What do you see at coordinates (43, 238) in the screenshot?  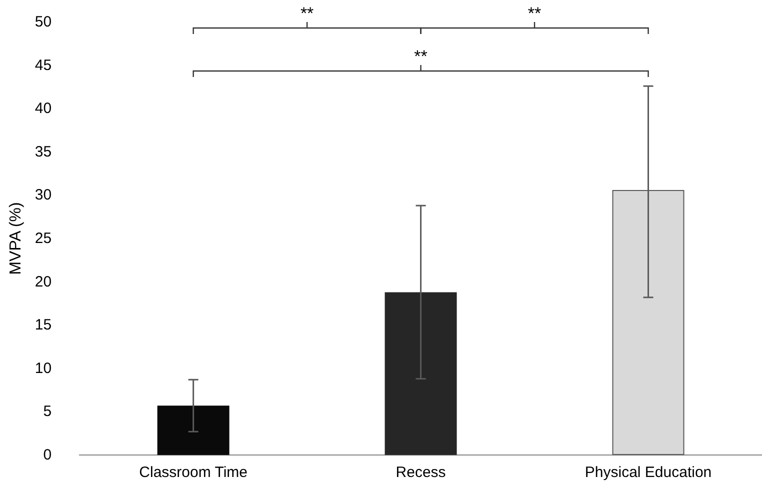 I see `y-tick-label: 25` at bounding box center [43, 238].